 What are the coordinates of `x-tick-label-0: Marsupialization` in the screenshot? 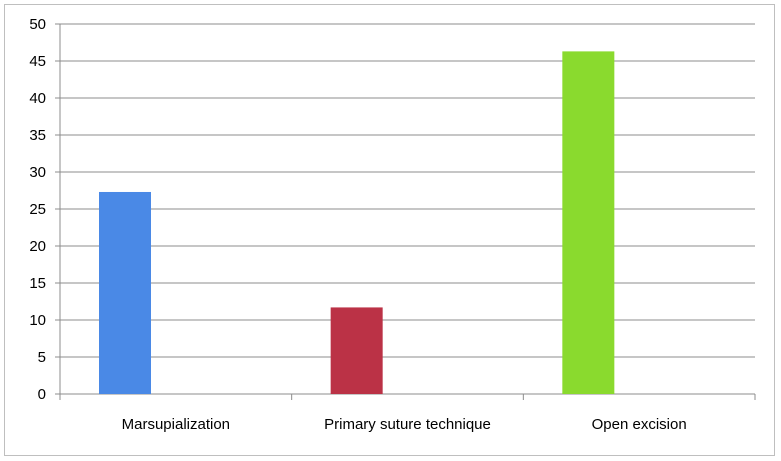 It's located at (176, 424).